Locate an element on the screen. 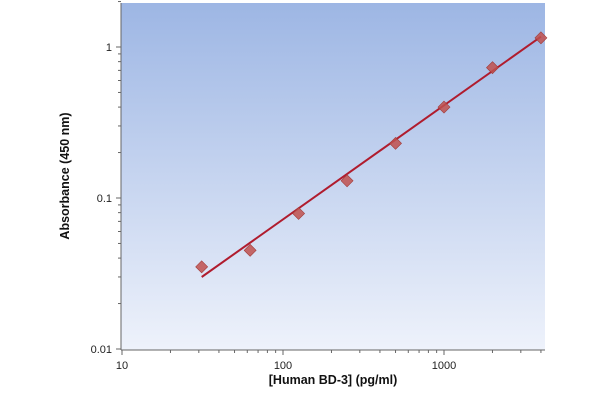  y-tick-label: 0.01 is located at coordinates (101, 350).